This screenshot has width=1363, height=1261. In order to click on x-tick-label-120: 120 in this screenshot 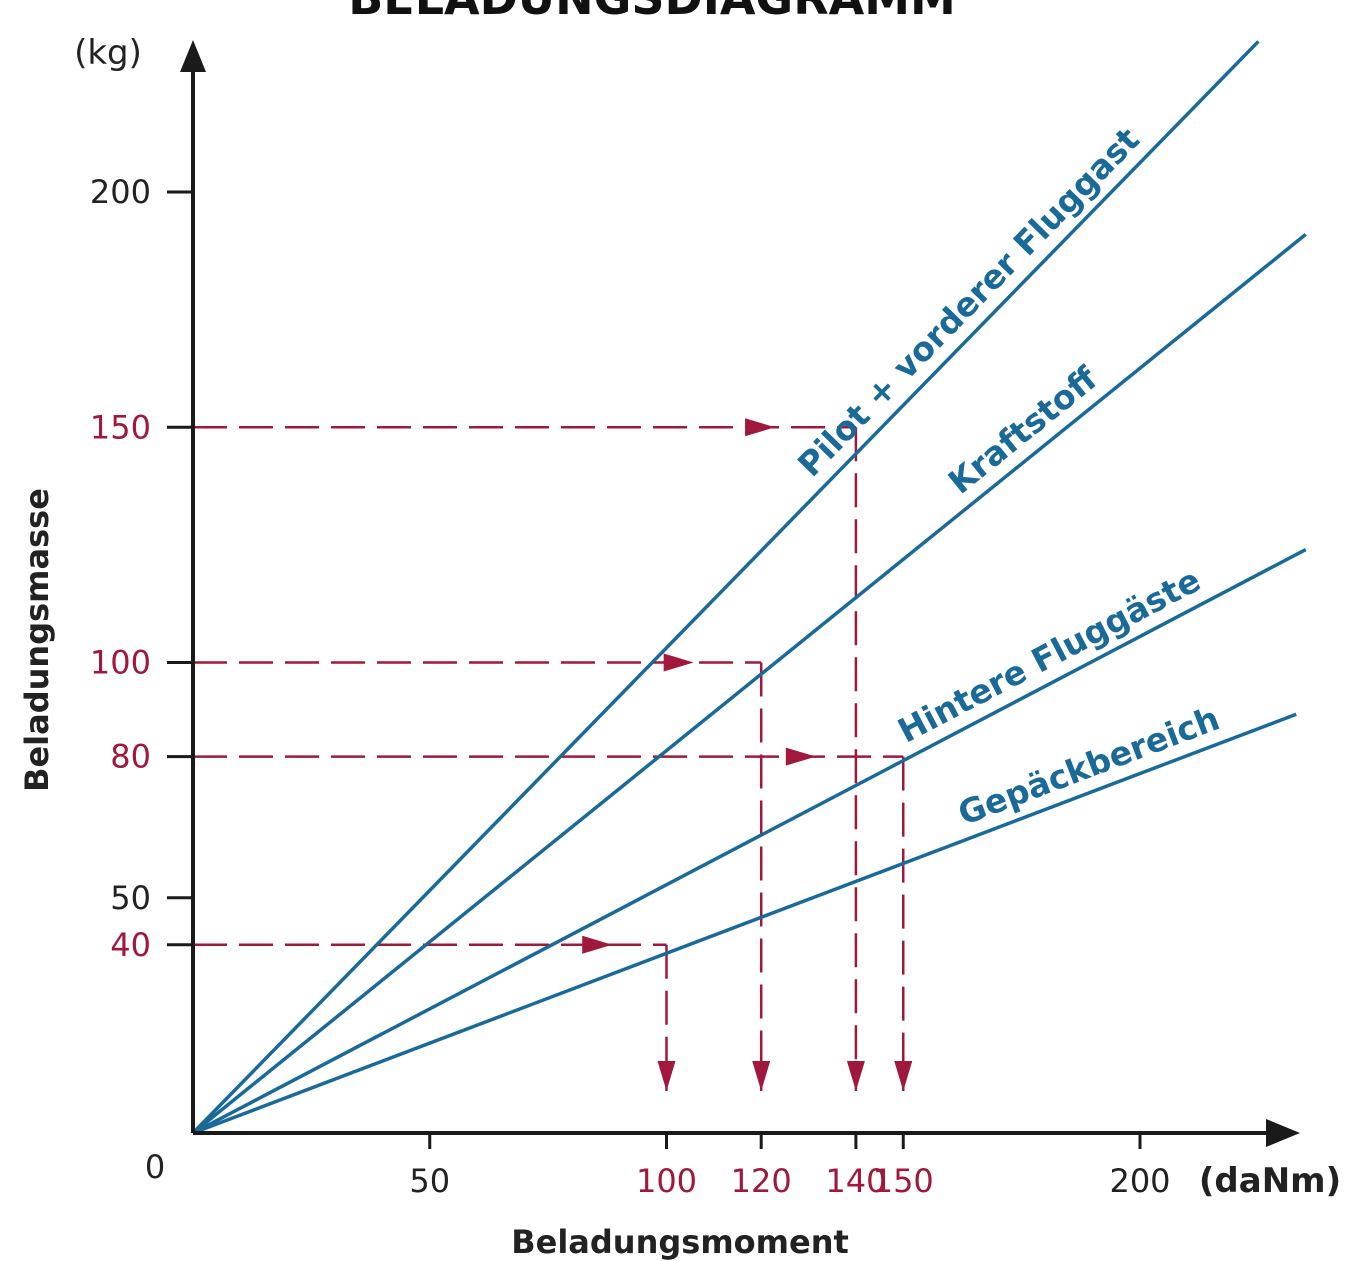, I will do `click(761, 1181)`.